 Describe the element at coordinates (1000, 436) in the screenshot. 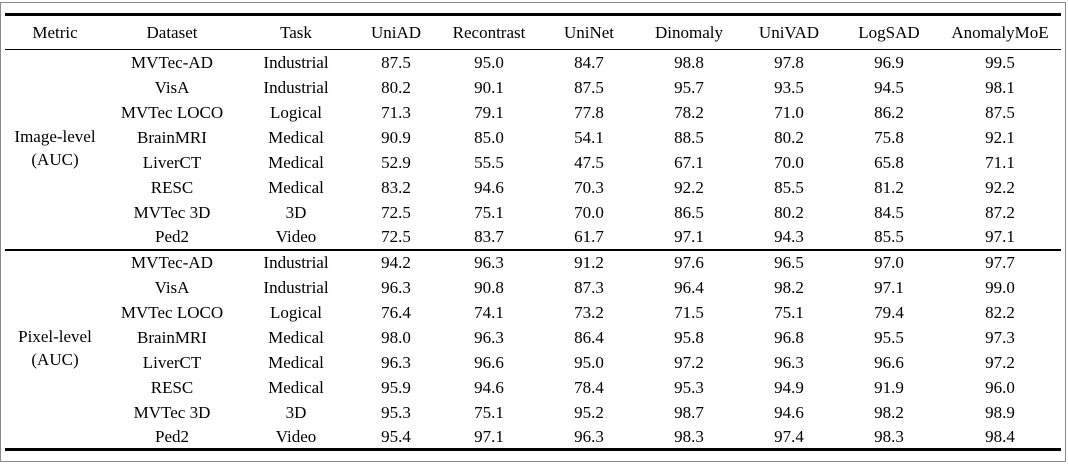

I see `value-cell-anomalymoe: 98.4` at that location.